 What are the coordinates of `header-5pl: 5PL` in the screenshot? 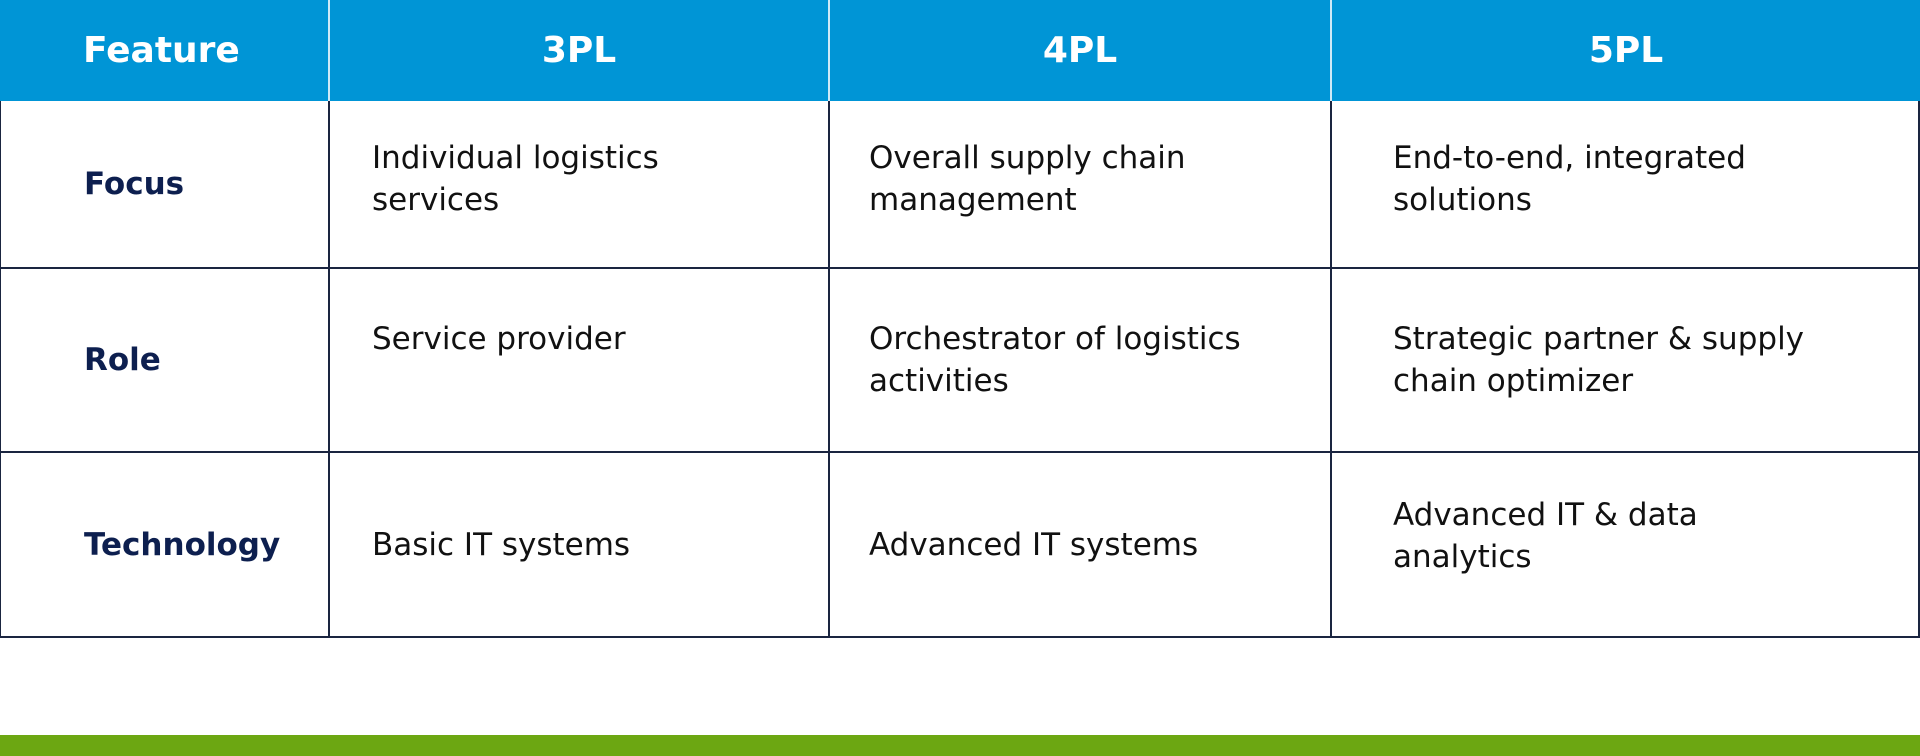 It's located at (1625, 50).